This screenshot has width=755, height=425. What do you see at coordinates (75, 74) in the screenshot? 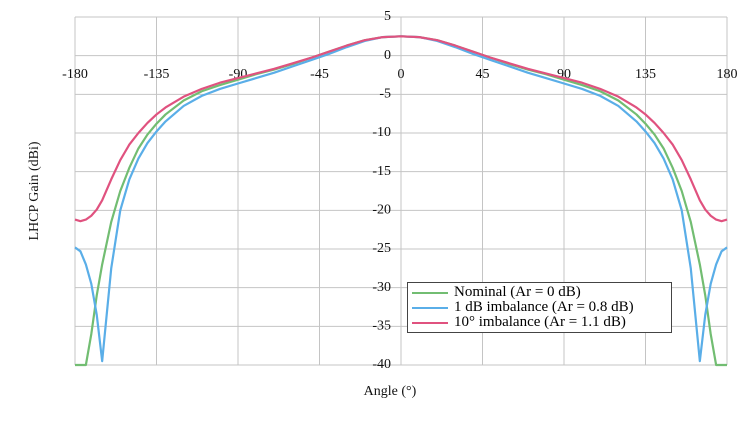
I see `x-tick-label: -180` at bounding box center [75, 74].